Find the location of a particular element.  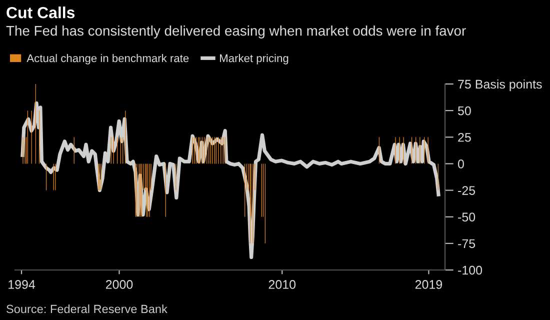

legend-label: Actual change in benchmark rate is located at coordinates (107, 59).